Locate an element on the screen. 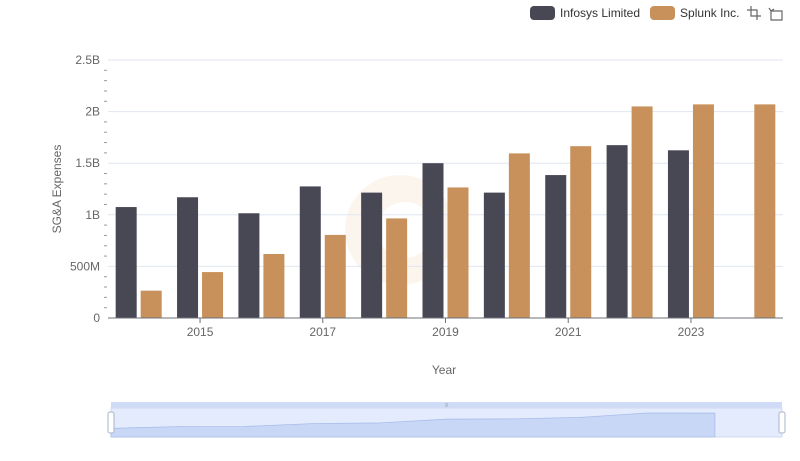  bar-infosys-2017 is located at coordinates (310, 252).